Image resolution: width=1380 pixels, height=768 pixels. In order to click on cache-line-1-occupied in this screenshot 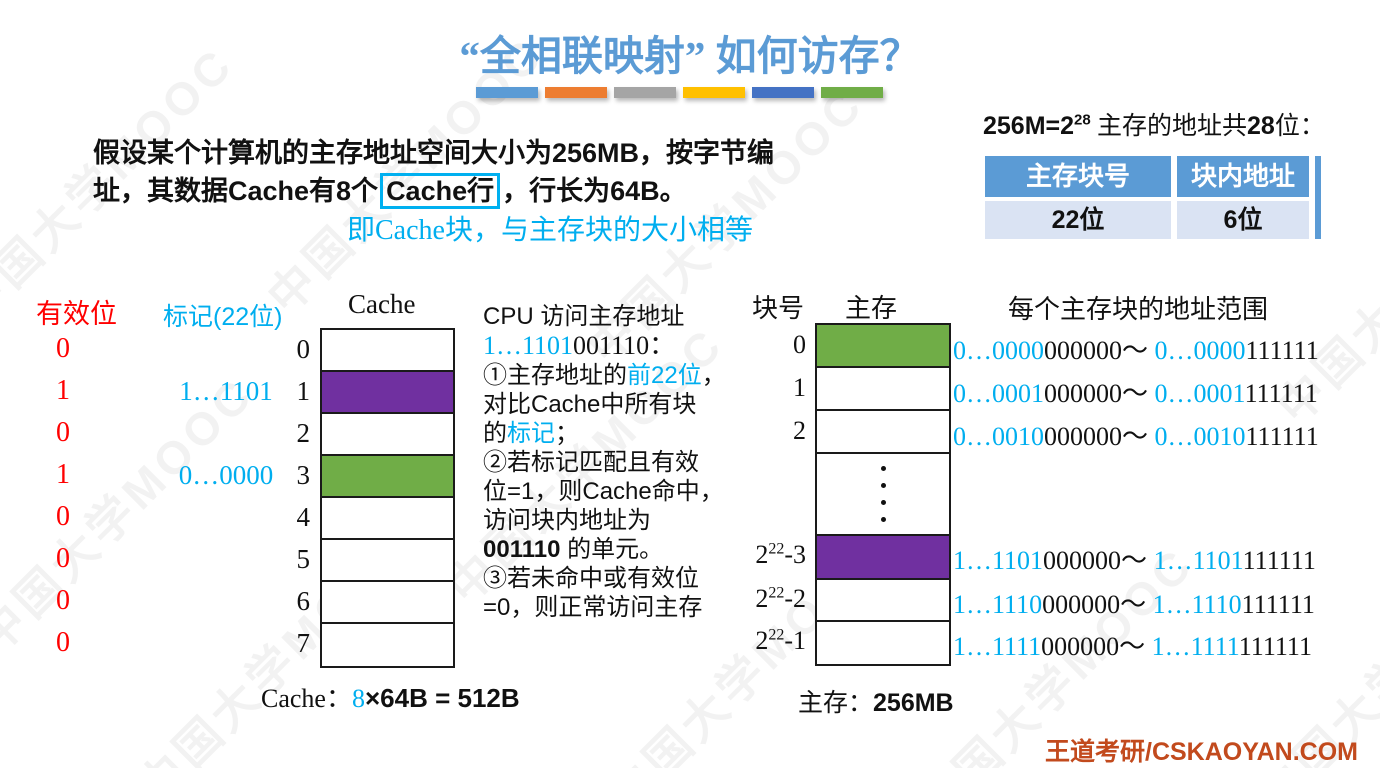, I will do `click(387, 393)`.